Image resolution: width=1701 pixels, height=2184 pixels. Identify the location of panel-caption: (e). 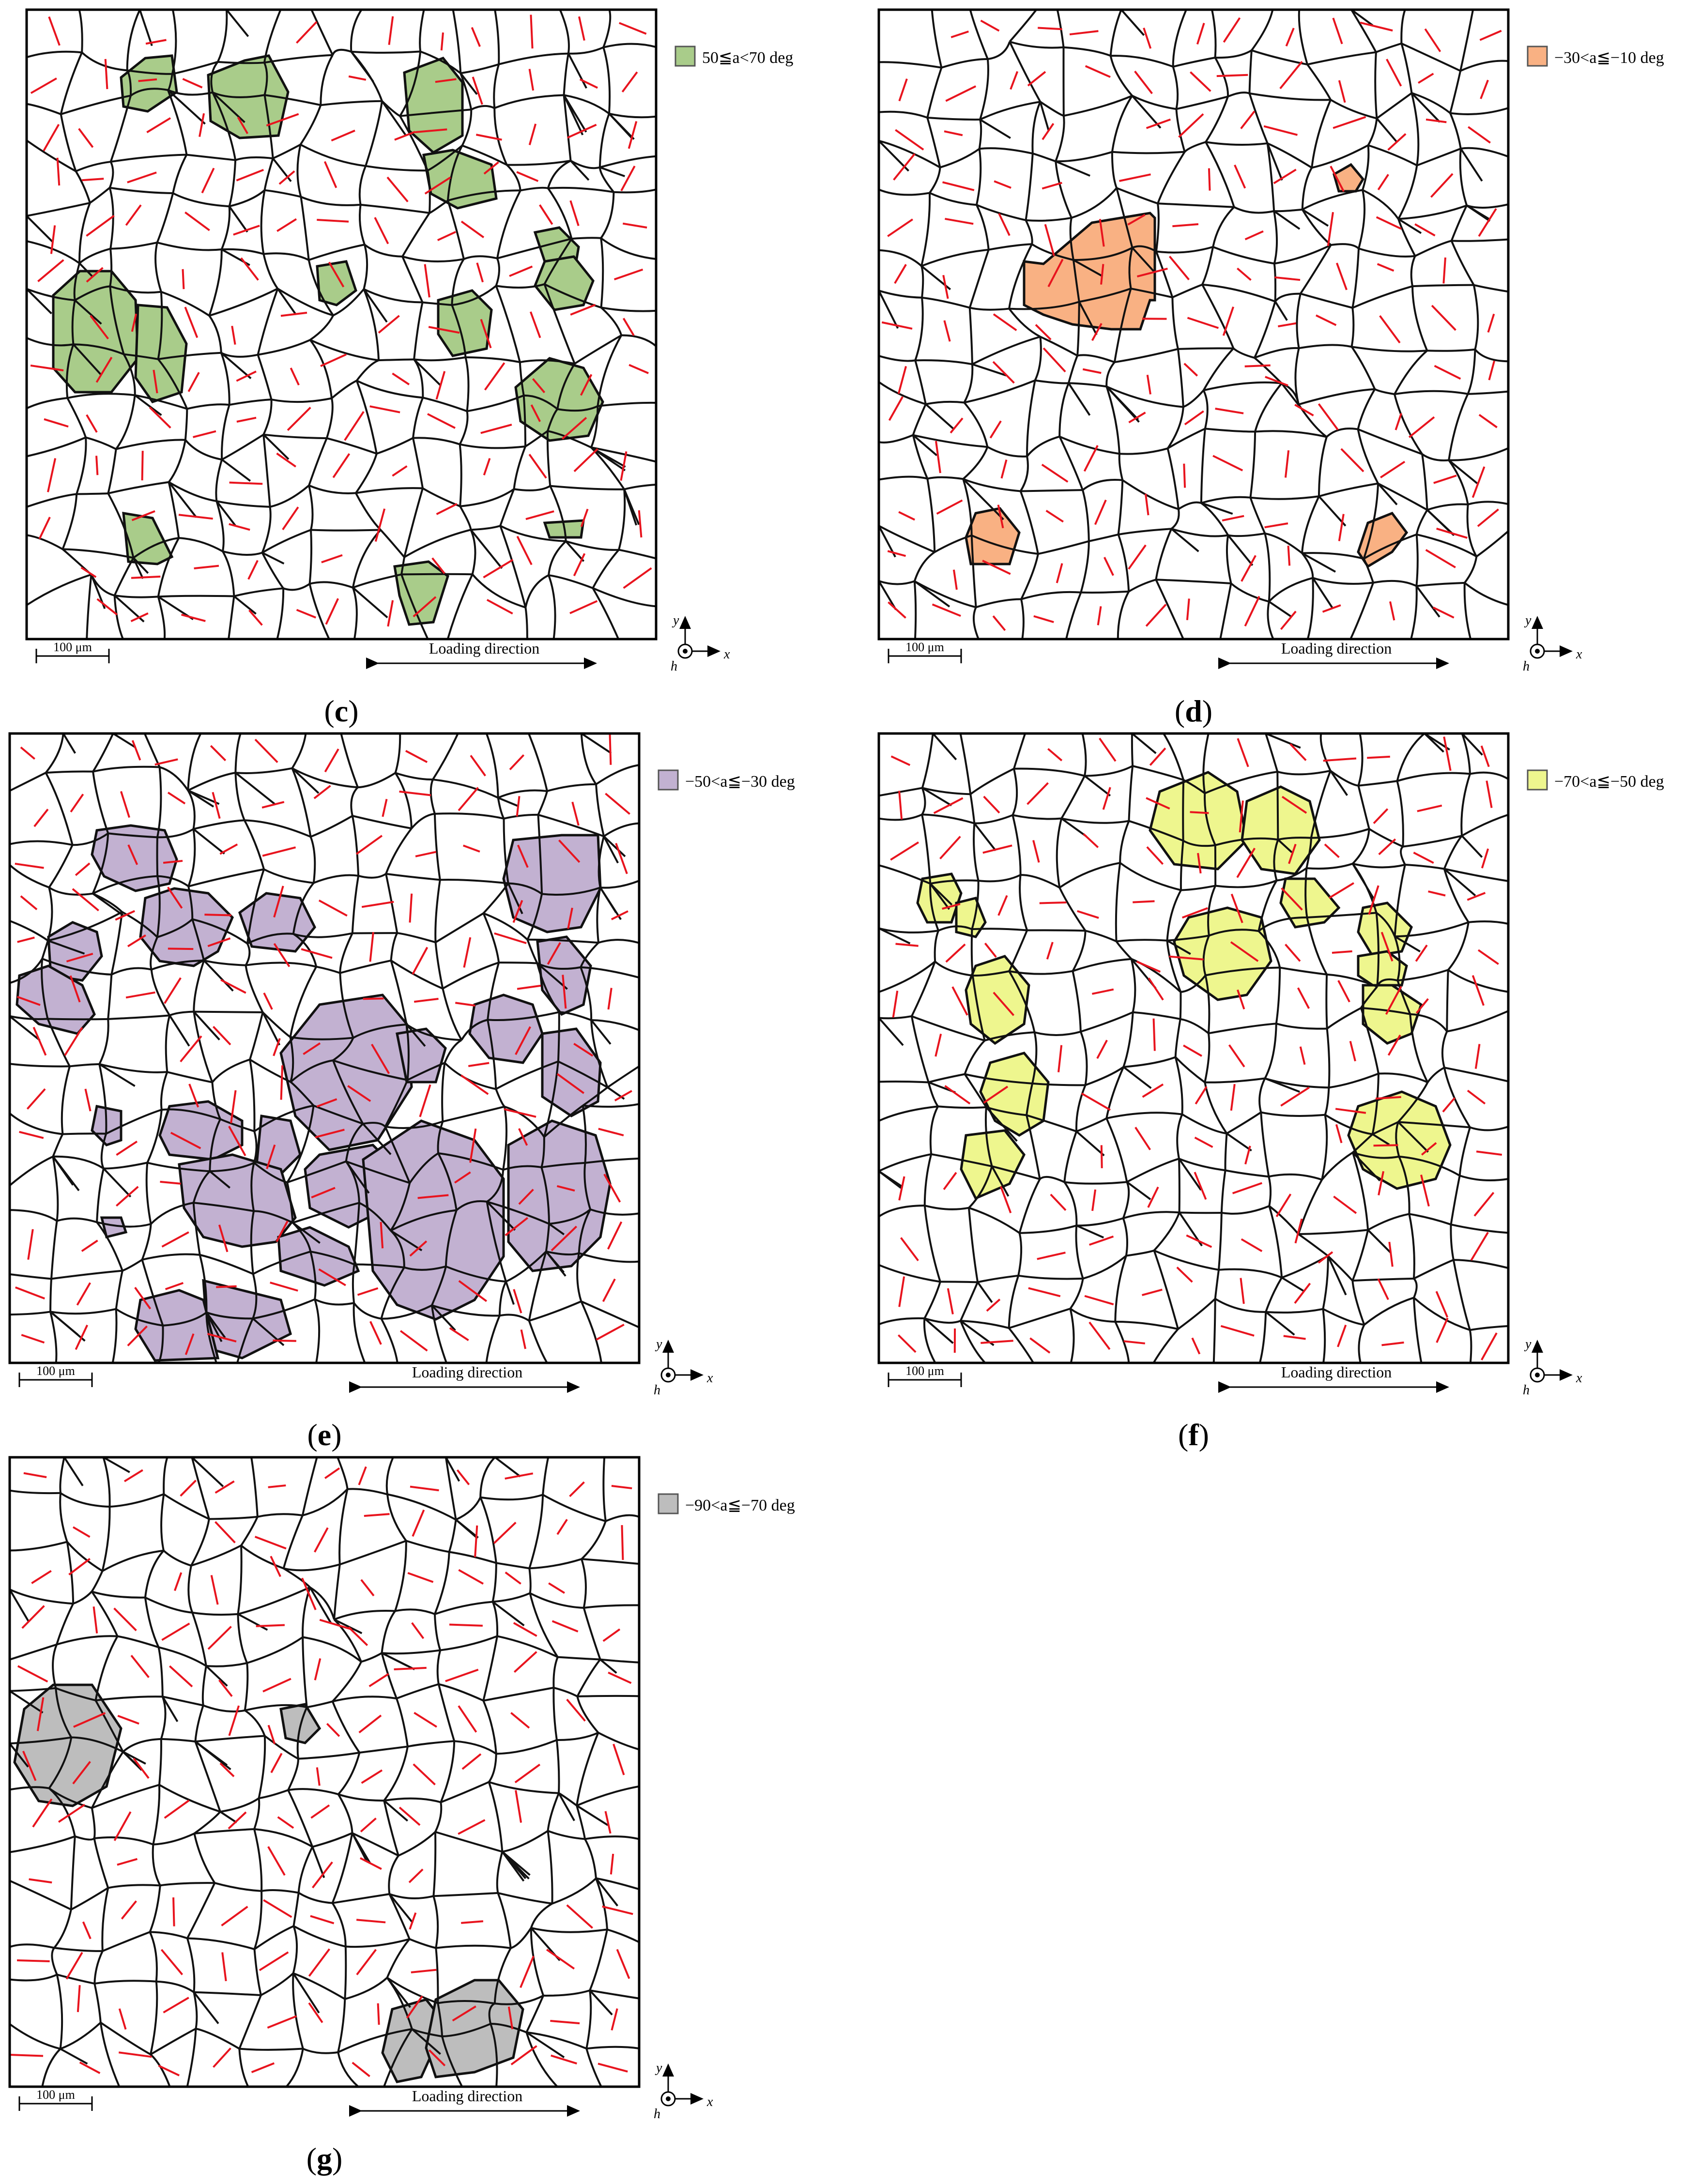
(324, 1435).